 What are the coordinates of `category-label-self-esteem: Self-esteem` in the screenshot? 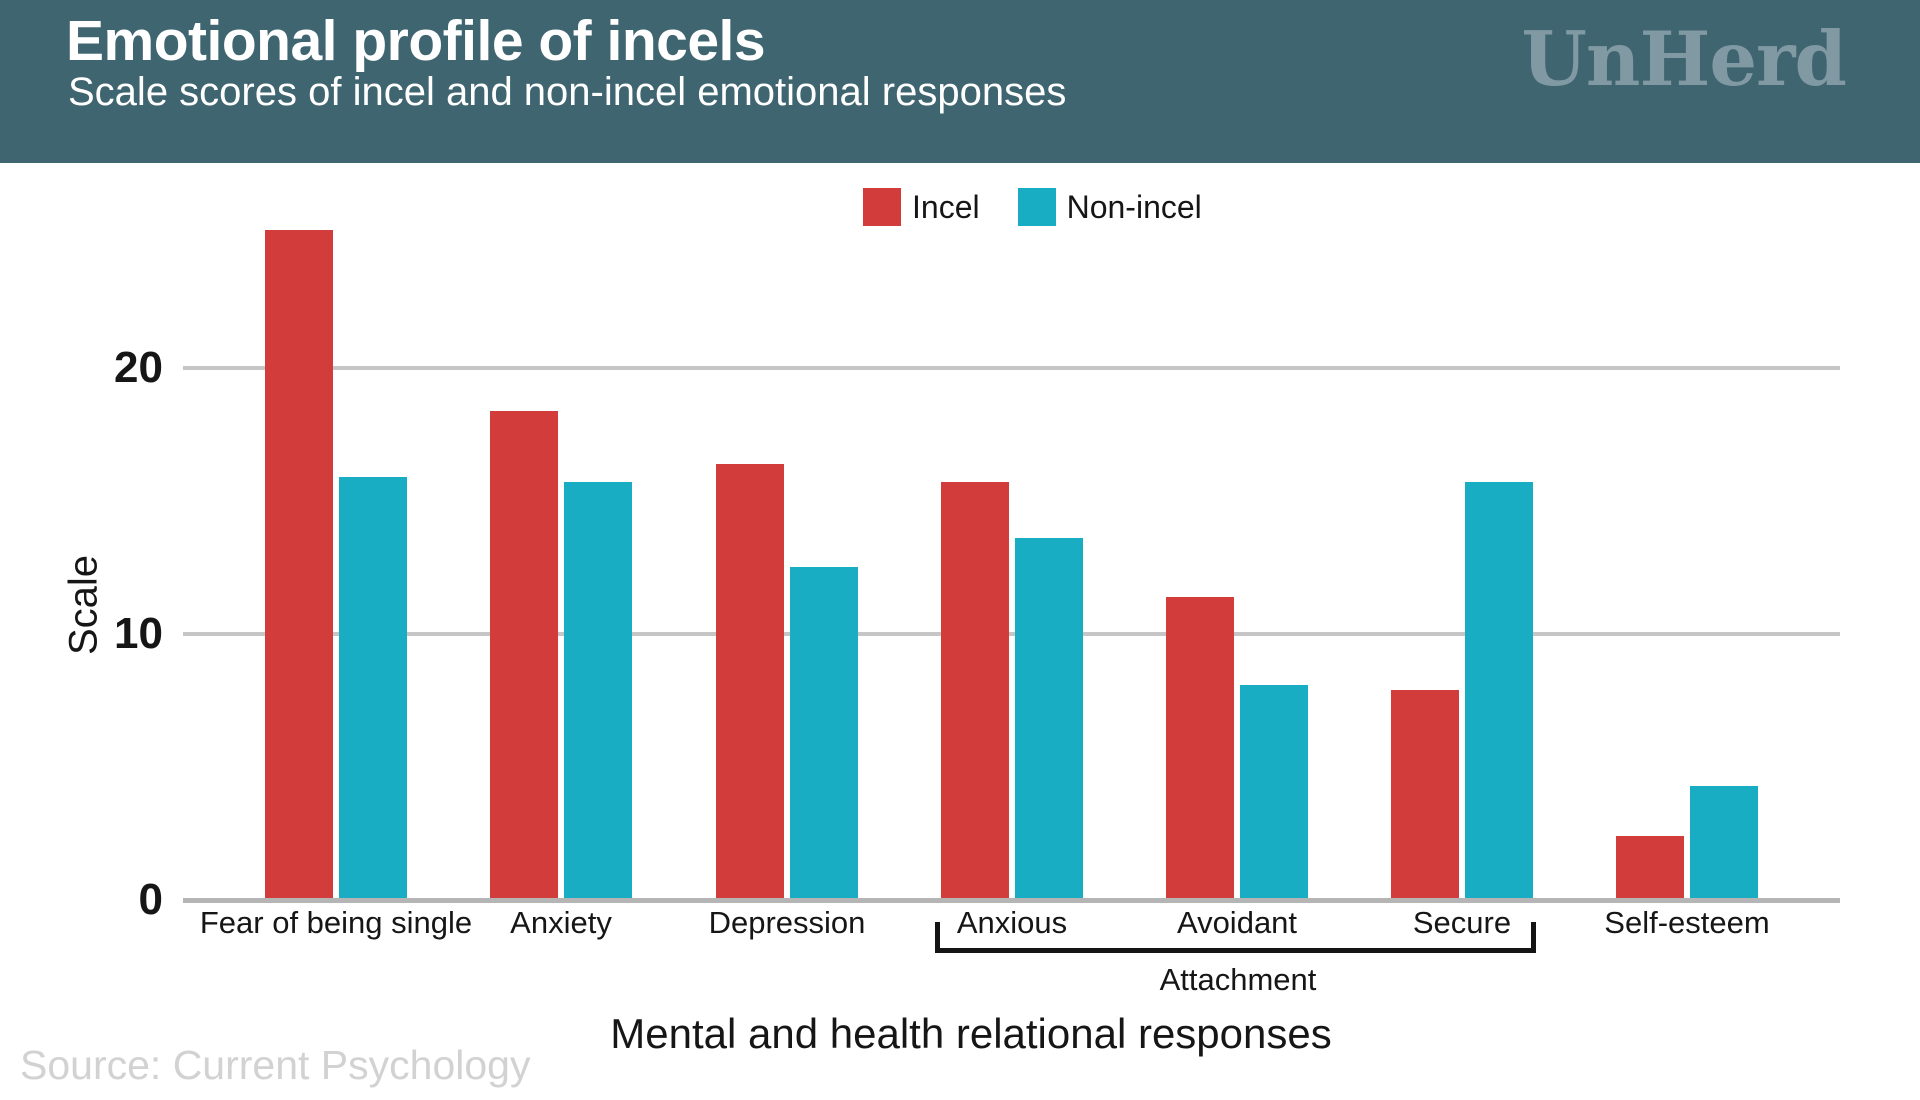 It's located at (1687, 922).